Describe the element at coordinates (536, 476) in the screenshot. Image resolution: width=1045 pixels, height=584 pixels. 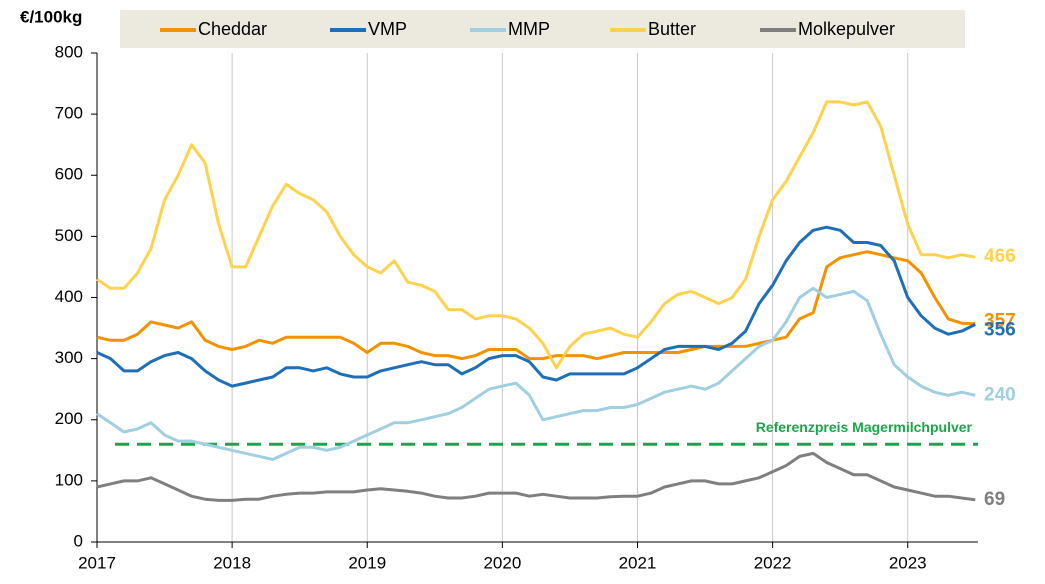
I see `series-line` at that location.